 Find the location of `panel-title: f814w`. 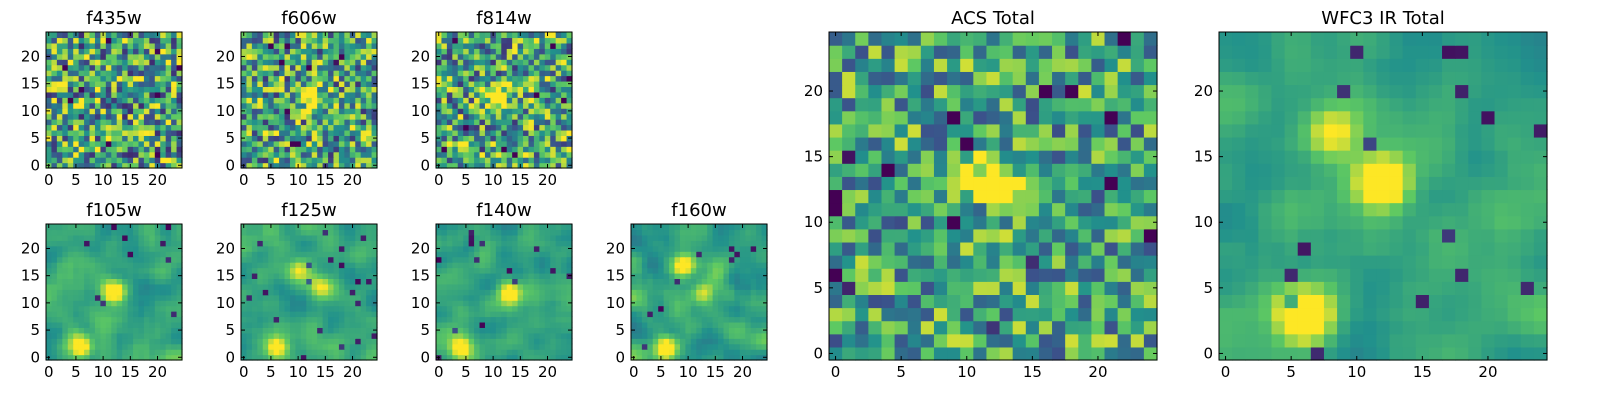

panel-title: f814w is located at coordinates (503, 18).